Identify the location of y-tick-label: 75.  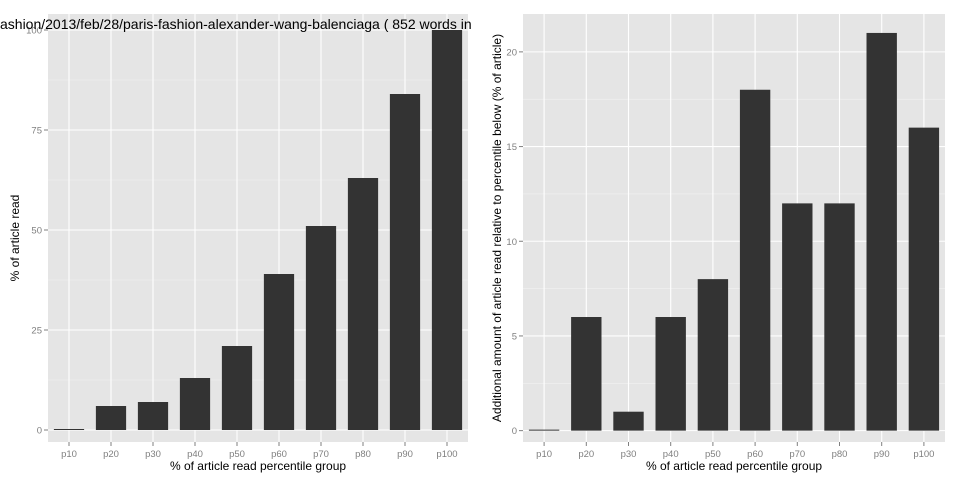
(36, 131).